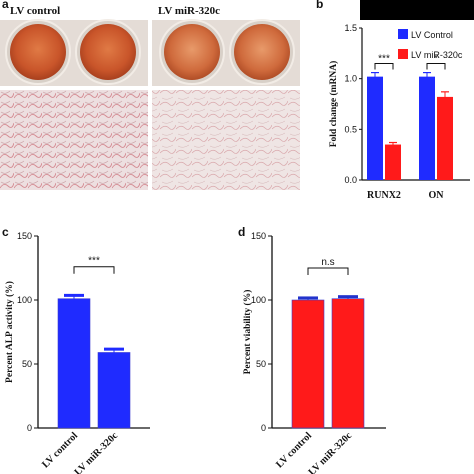 Image resolution: width=474 pixels, height=474 pixels. What do you see at coordinates (189, 11) in the screenshot?
I see `photo-label-treatment: LV miR-320c` at bounding box center [189, 11].